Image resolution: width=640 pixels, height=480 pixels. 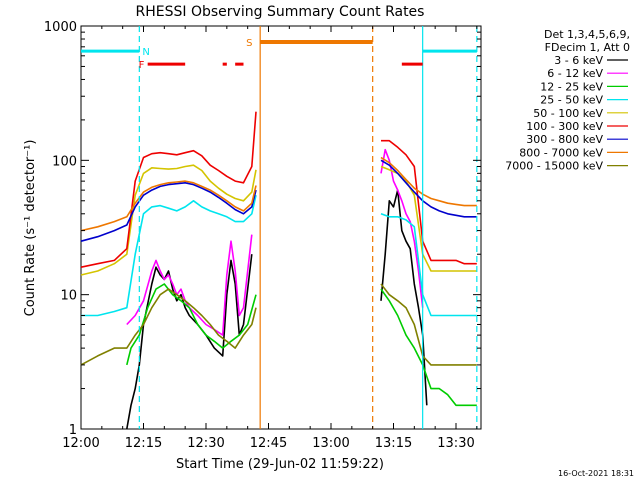 I want to click on legend-header-line: FDecim 1, Att 0, so click(x=587, y=47).